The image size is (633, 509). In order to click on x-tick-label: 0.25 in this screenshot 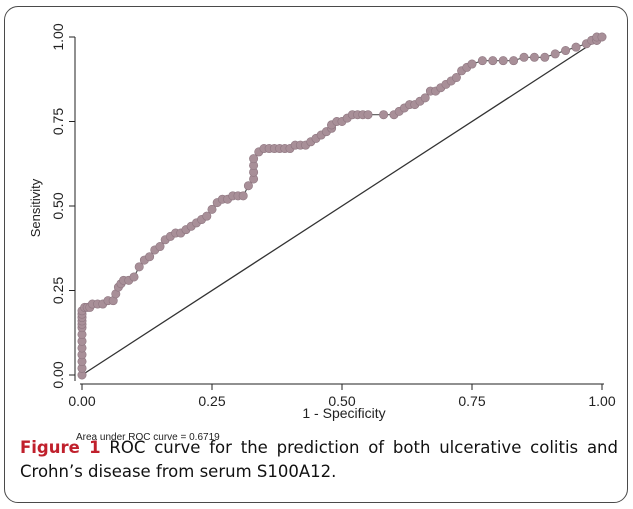, I will do `click(211, 401)`.